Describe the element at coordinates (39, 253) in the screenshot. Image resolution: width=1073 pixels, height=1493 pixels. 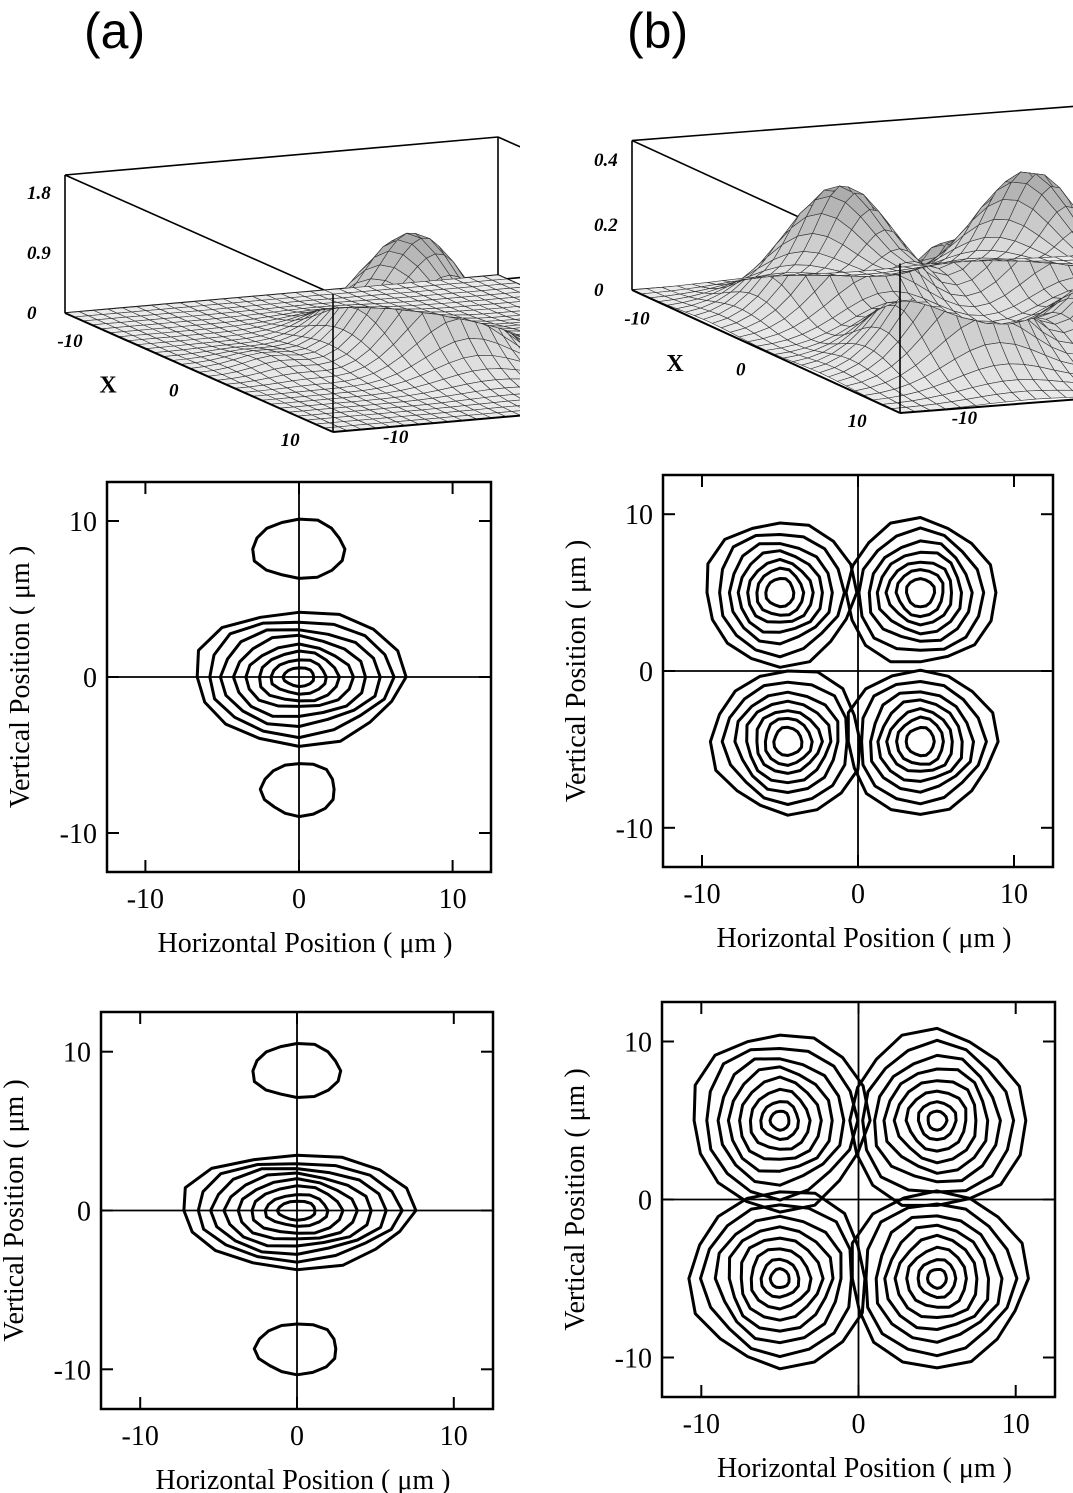
I see `z-tick-label: 0.9` at that location.